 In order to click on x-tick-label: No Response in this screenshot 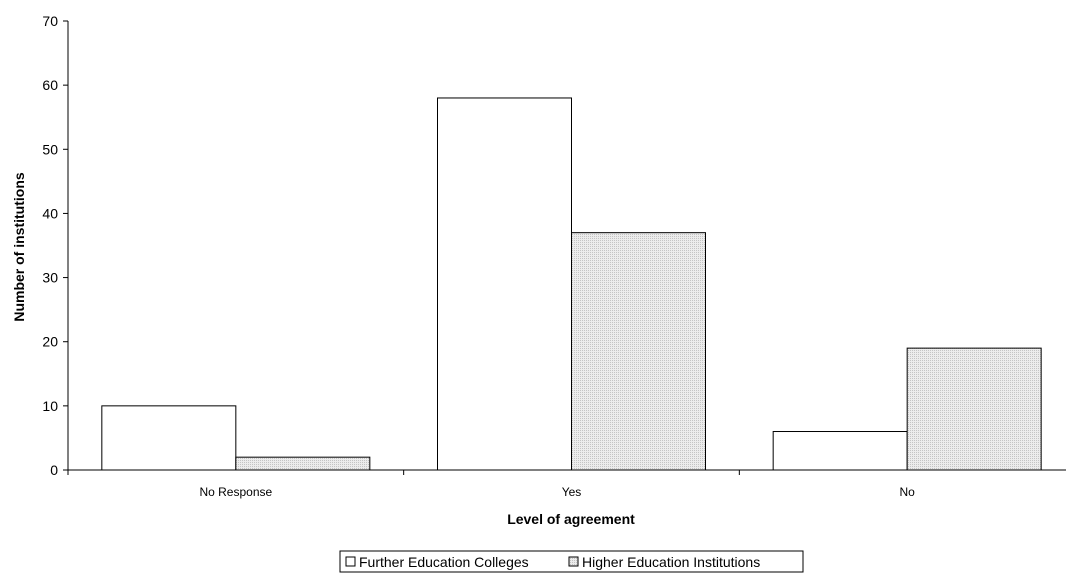, I will do `click(235, 492)`.